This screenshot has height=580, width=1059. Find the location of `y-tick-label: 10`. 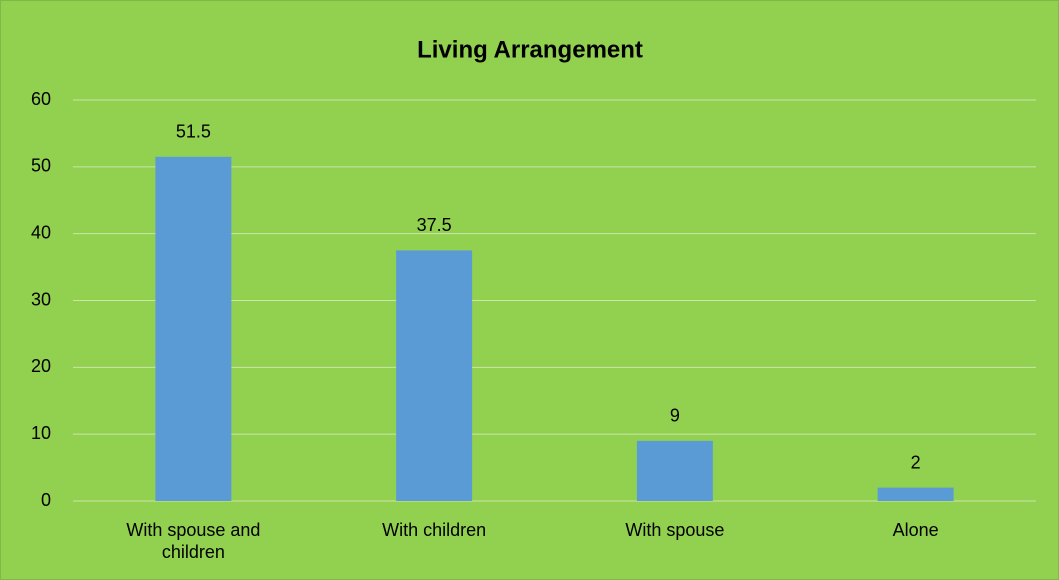

y-tick-label: 10 is located at coordinates (41, 433).